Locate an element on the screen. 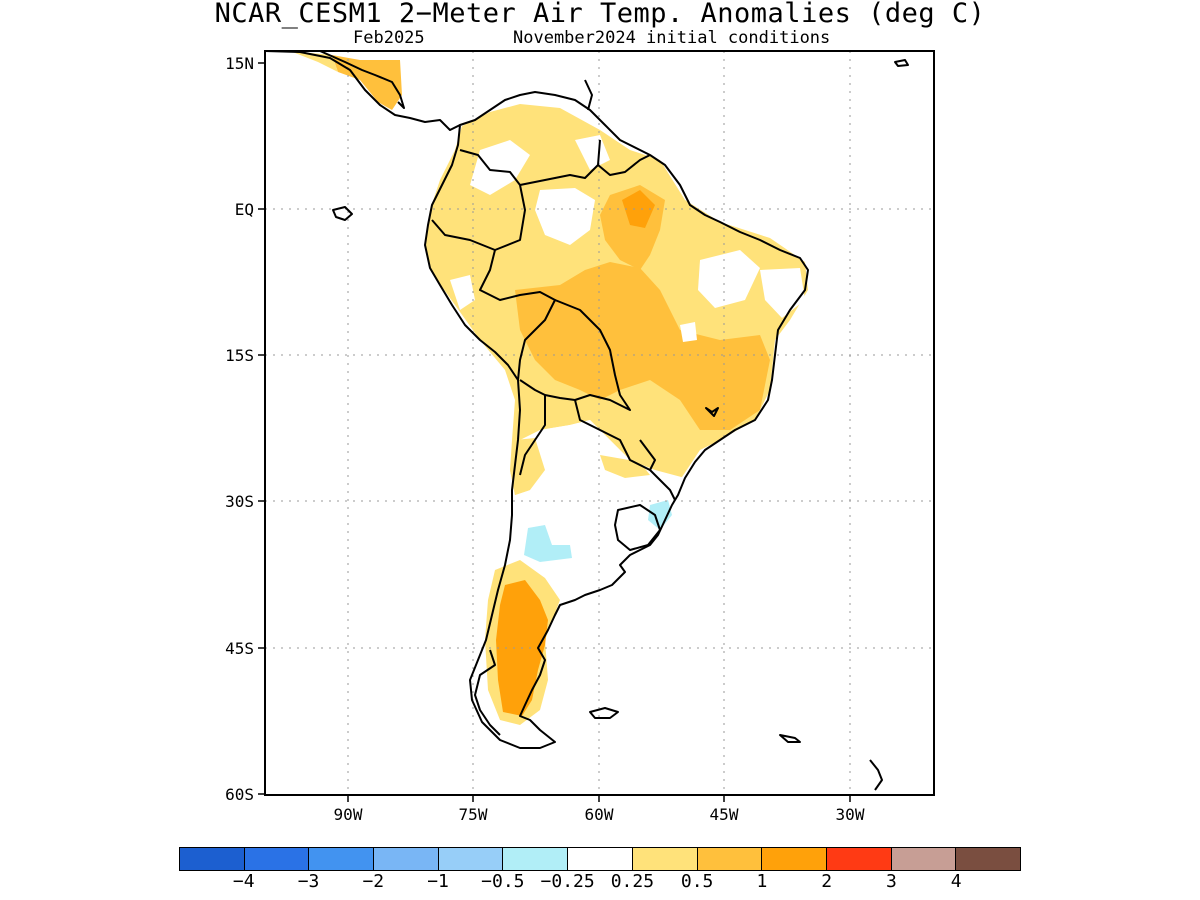 This screenshot has height=900, width=1200. colorbar-label: 0.5 is located at coordinates (697, 881).